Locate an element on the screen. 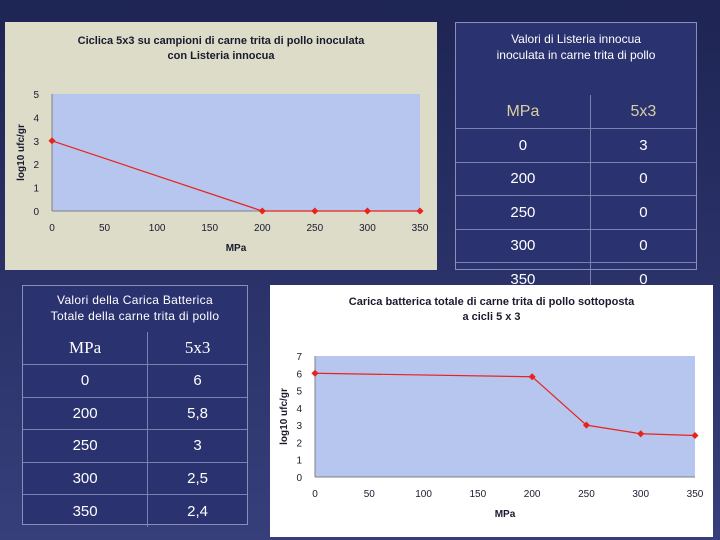  total-bacteria-x-tick-label: 200 is located at coordinates (532, 494).